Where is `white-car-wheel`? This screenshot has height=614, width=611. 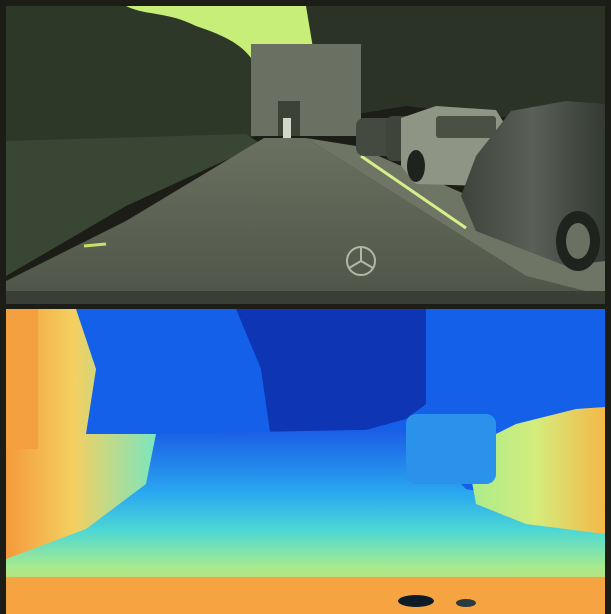
white-car-wheel is located at coordinates (416, 166).